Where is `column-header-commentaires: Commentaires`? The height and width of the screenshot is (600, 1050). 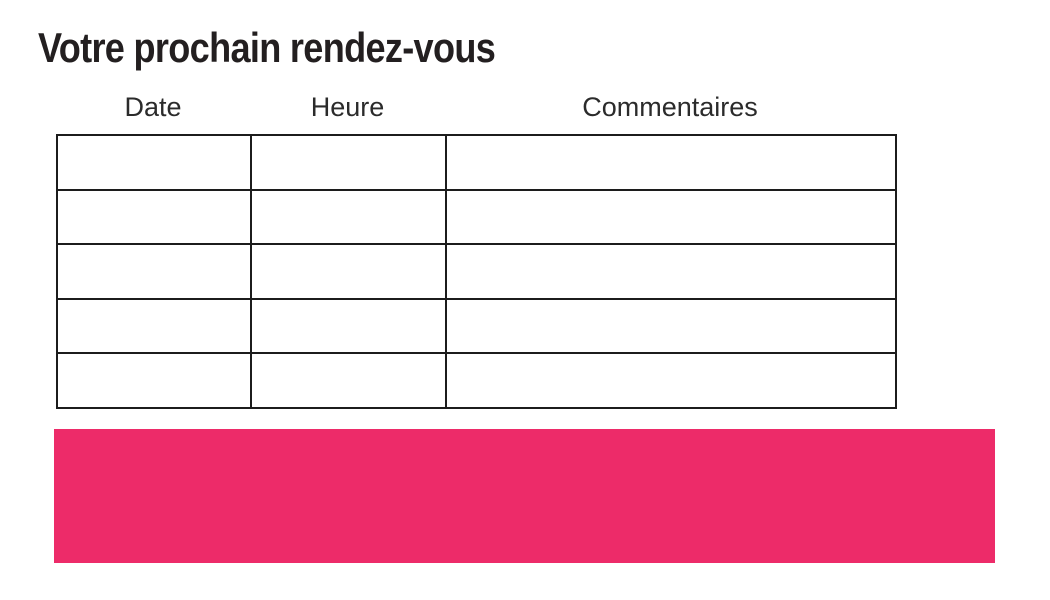
column-header-commentaires: Commentaires is located at coordinates (670, 107).